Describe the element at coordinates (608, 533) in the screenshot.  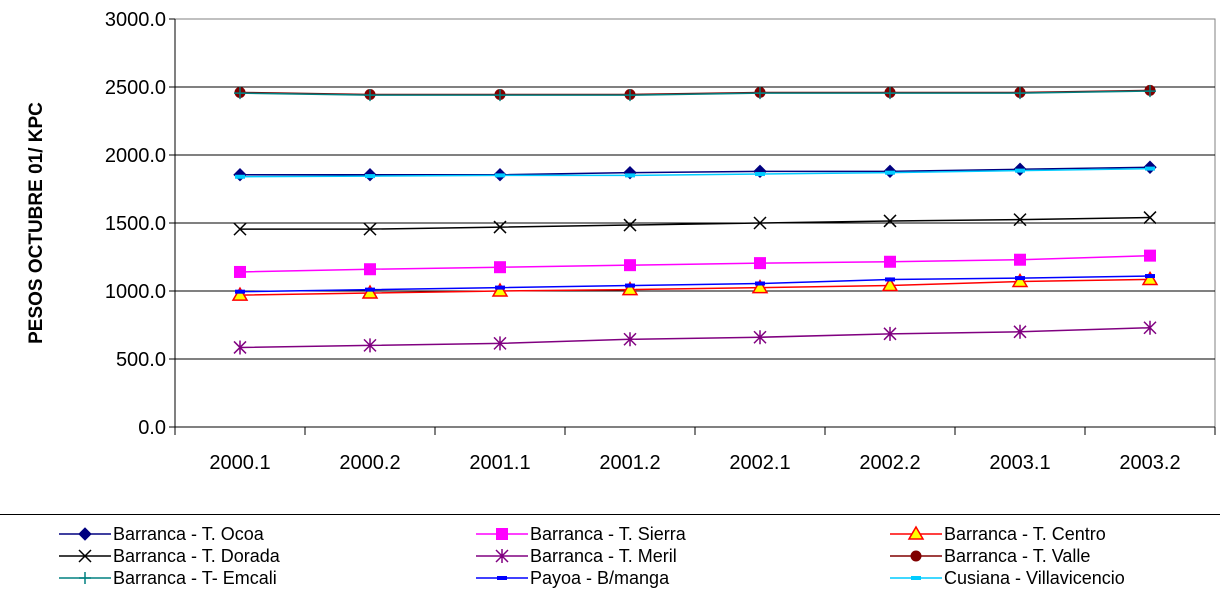
I see `legend-label: Barranca - T. Sierra` at that location.